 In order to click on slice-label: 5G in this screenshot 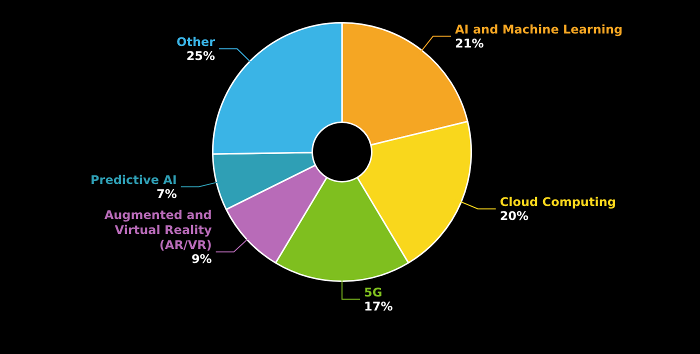, I will do `click(373, 292)`.